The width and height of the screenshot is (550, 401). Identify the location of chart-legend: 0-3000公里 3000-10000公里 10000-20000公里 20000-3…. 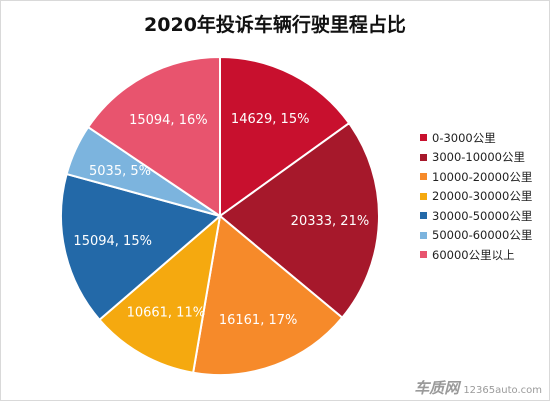
(476, 196).